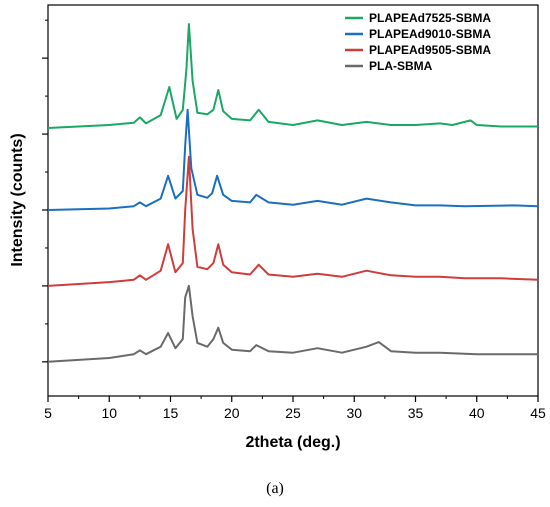 The width and height of the screenshot is (550, 507). Describe the element at coordinates (17, 199) in the screenshot. I see `y-axis-title: Intensity (counts)` at that location.